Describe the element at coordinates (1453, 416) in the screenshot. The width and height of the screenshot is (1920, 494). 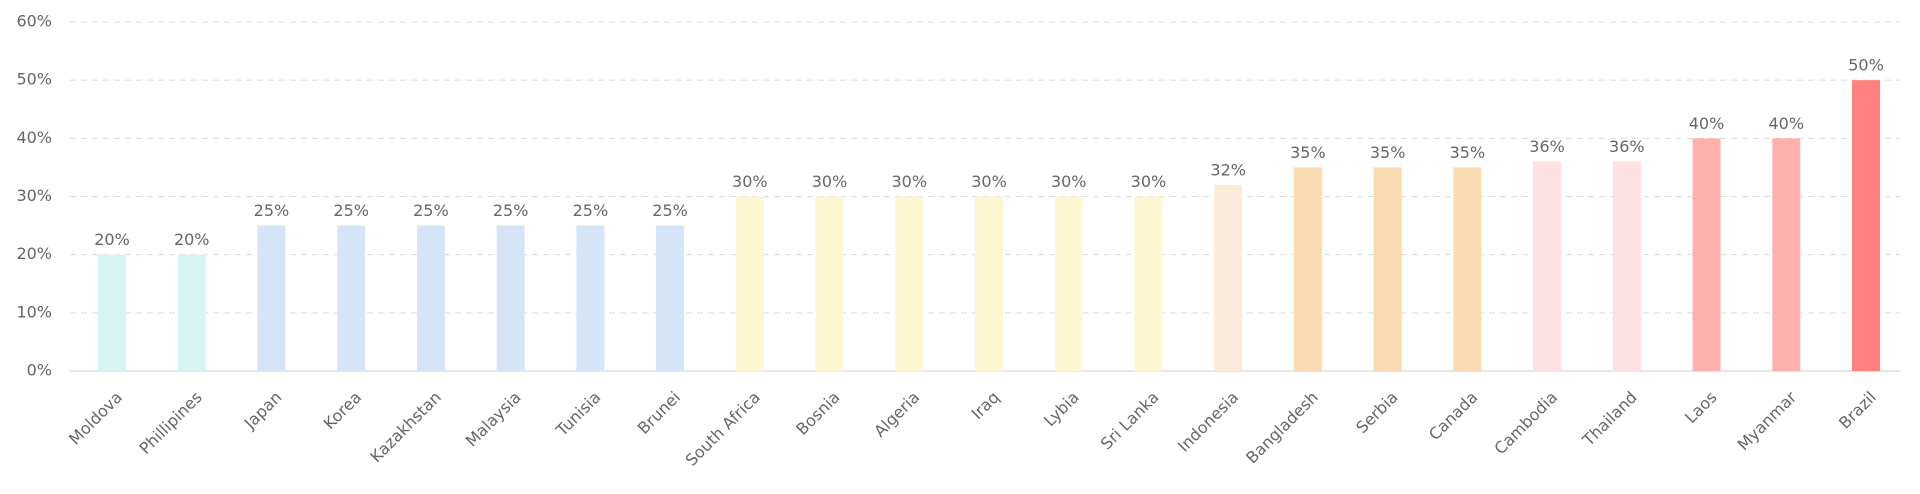
I see `x-tick-label: Canada` at that location.